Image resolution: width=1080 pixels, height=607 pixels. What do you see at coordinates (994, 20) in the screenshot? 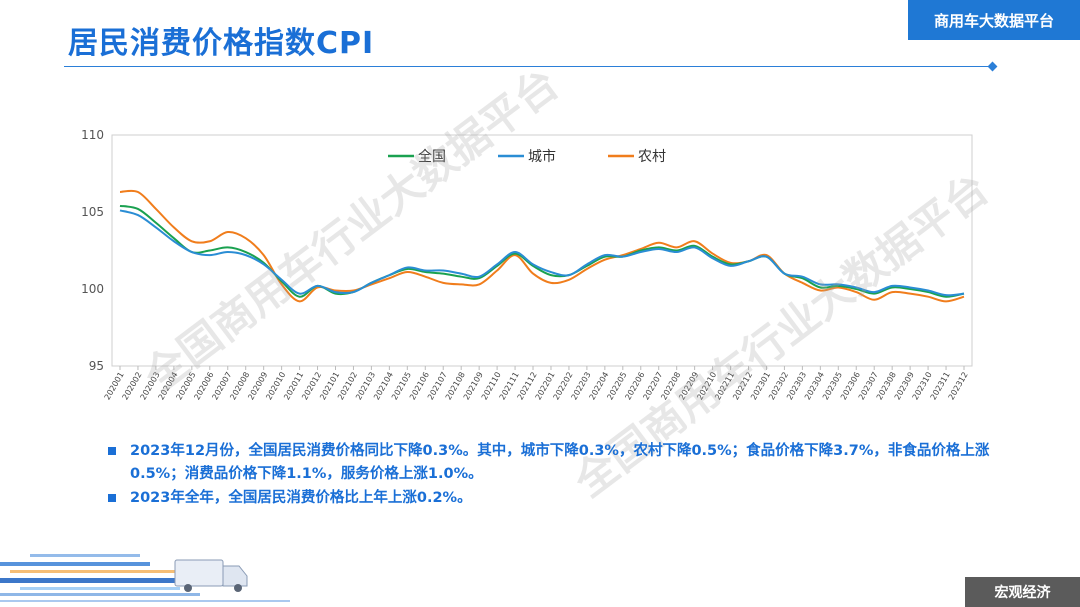
I see `brand-badge: 商用车大数据平台` at bounding box center [994, 20].